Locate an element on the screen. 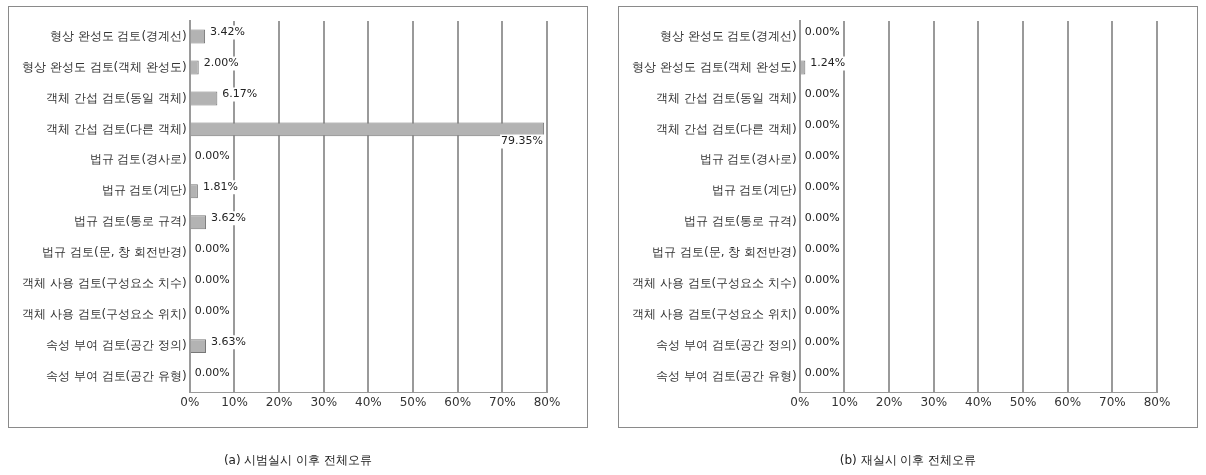  text: (a) 시범실시 이후 전체오류 is located at coordinates (298, 460).